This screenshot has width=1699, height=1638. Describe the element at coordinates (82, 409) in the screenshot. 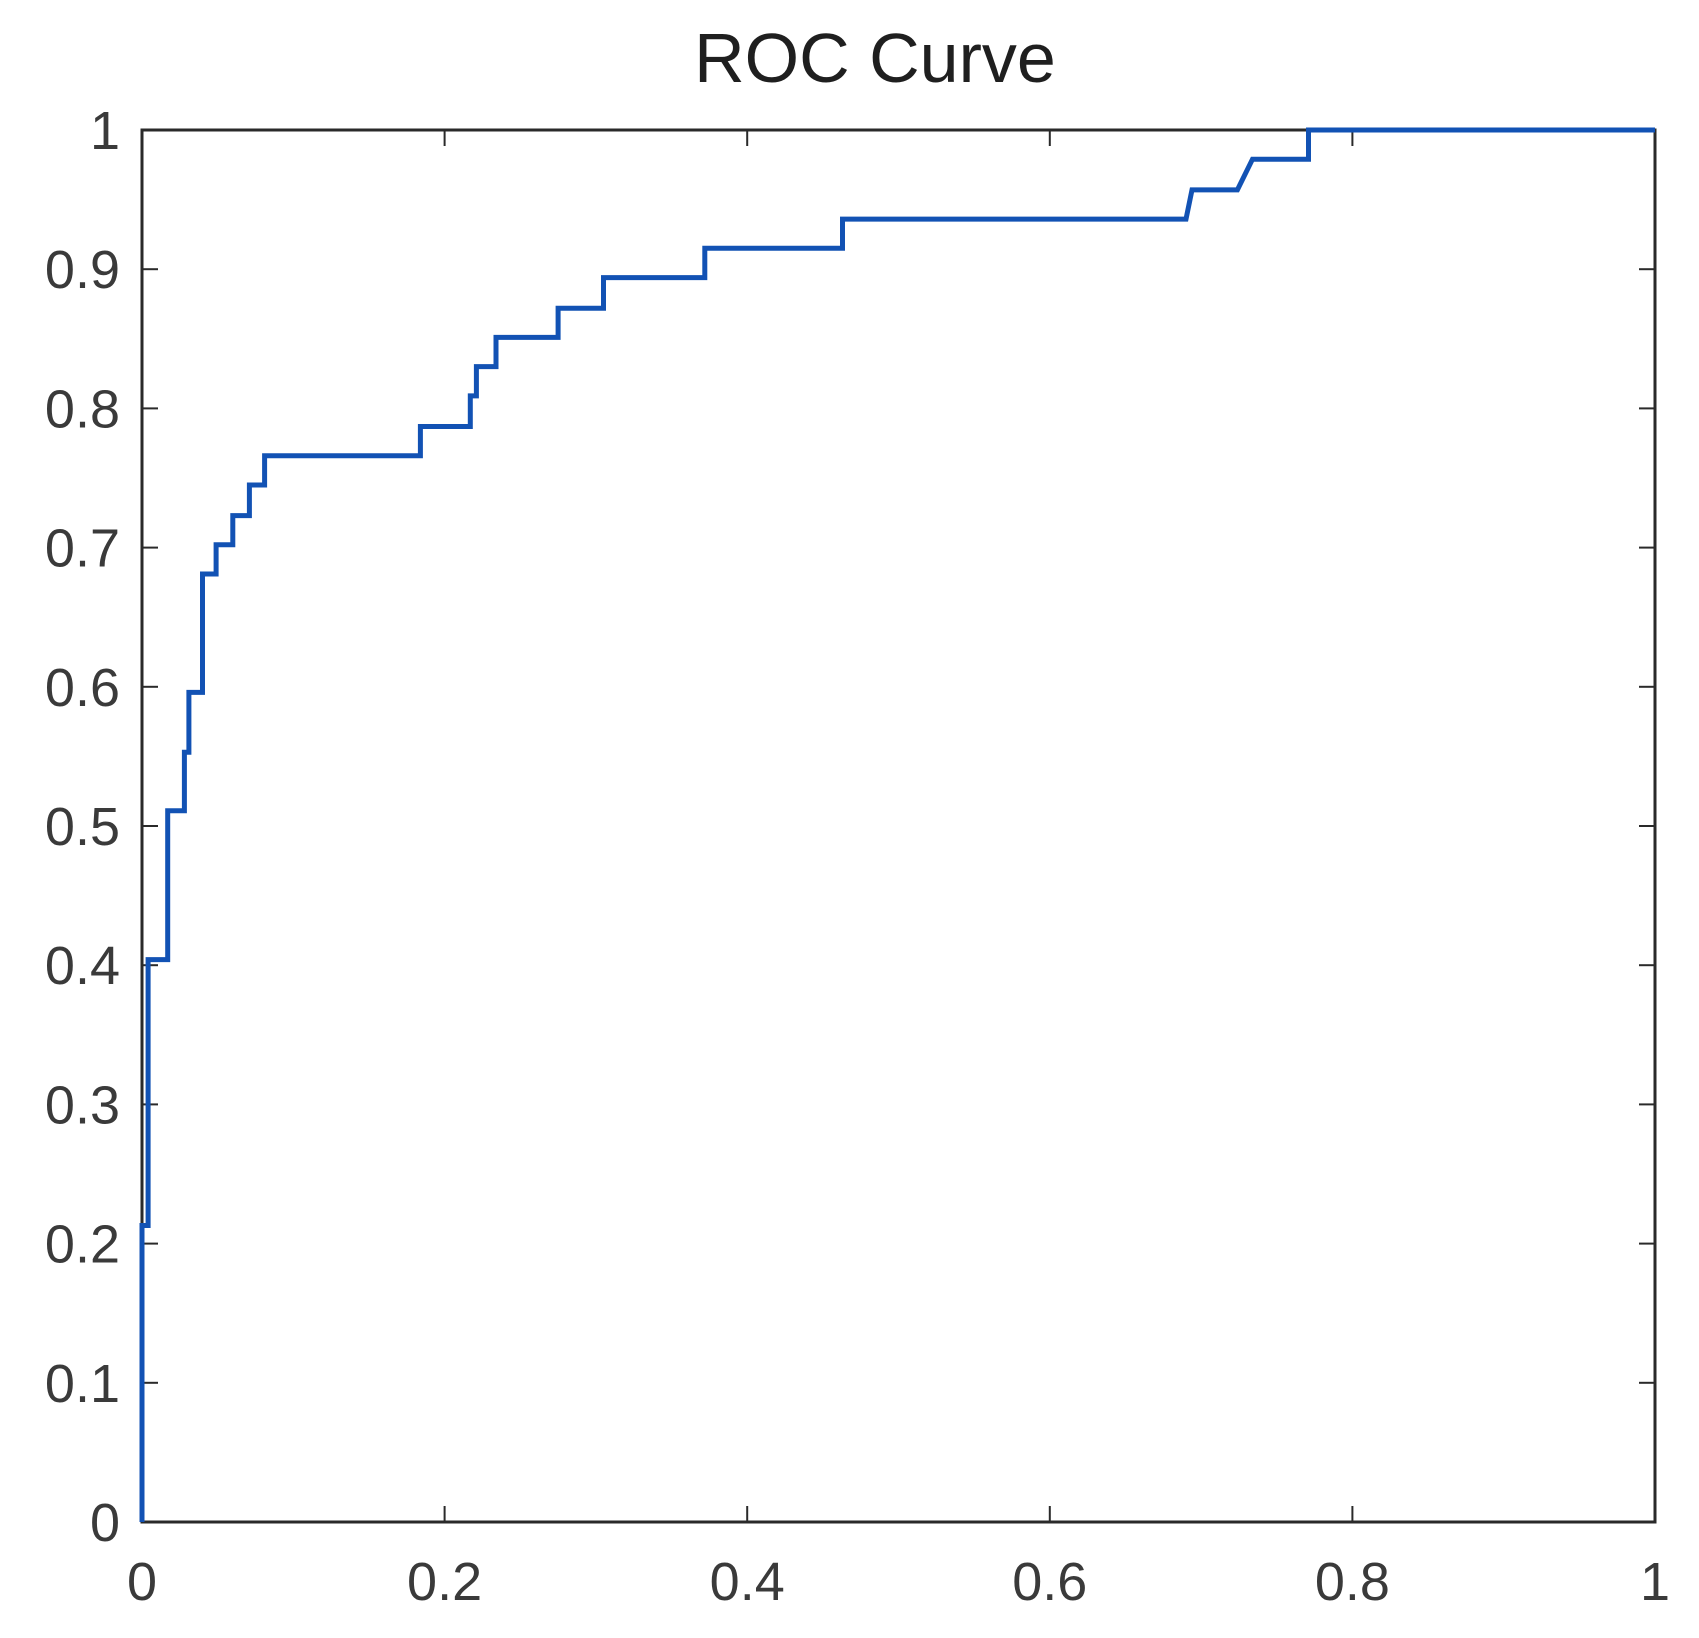

I see `y-tick-label: 0.8` at that location.